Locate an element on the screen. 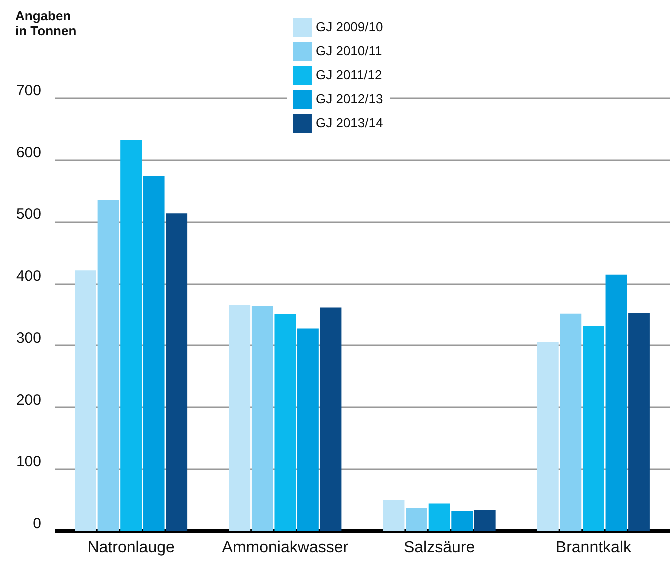 The height and width of the screenshot is (567, 670). y-tick-label: 700 is located at coordinates (29, 91).